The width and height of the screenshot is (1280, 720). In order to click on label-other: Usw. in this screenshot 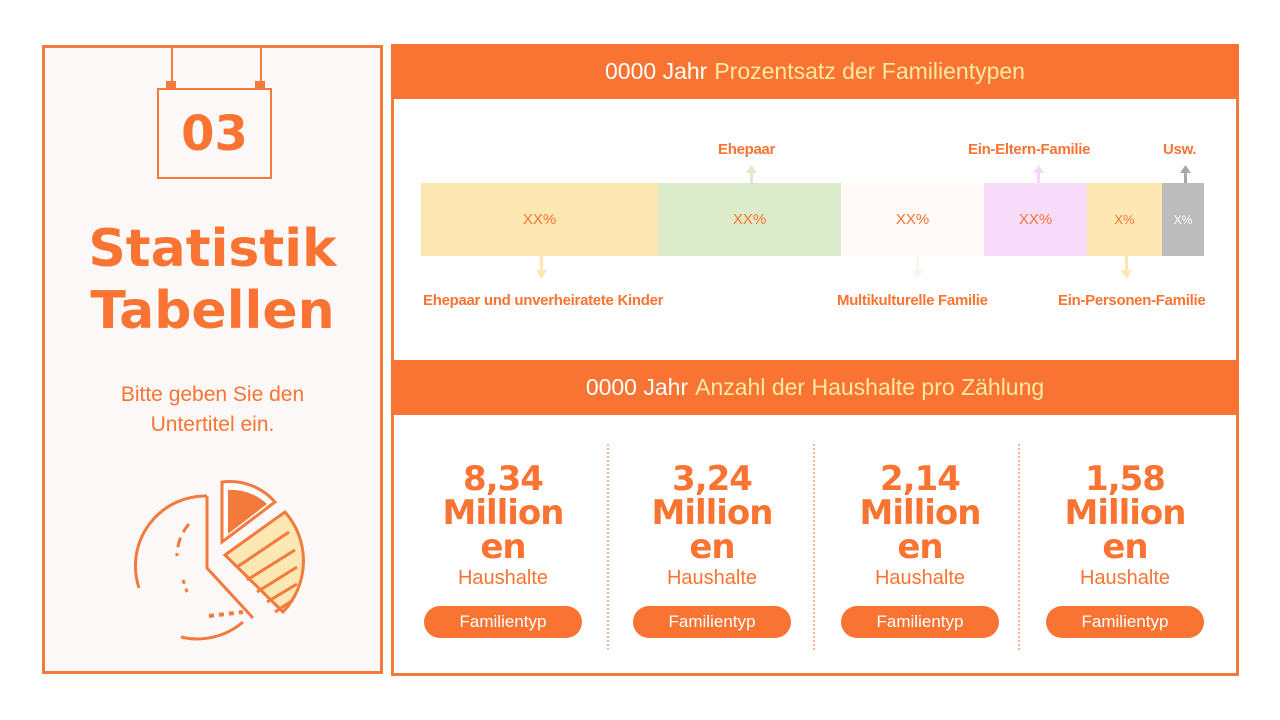, I will do `click(1180, 149)`.